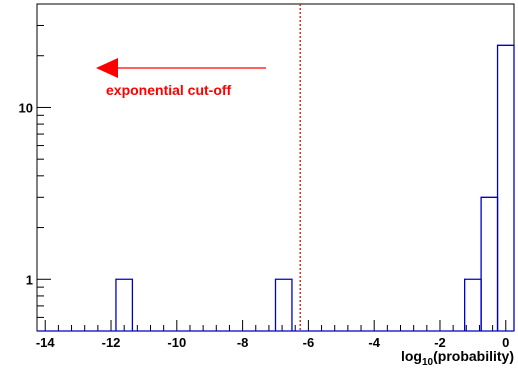 The width and height of the screenshot is (518, 373). Describe the element at coordinates (440, 342) in the screenshot. I see `x-tick-label: -2` at that location.